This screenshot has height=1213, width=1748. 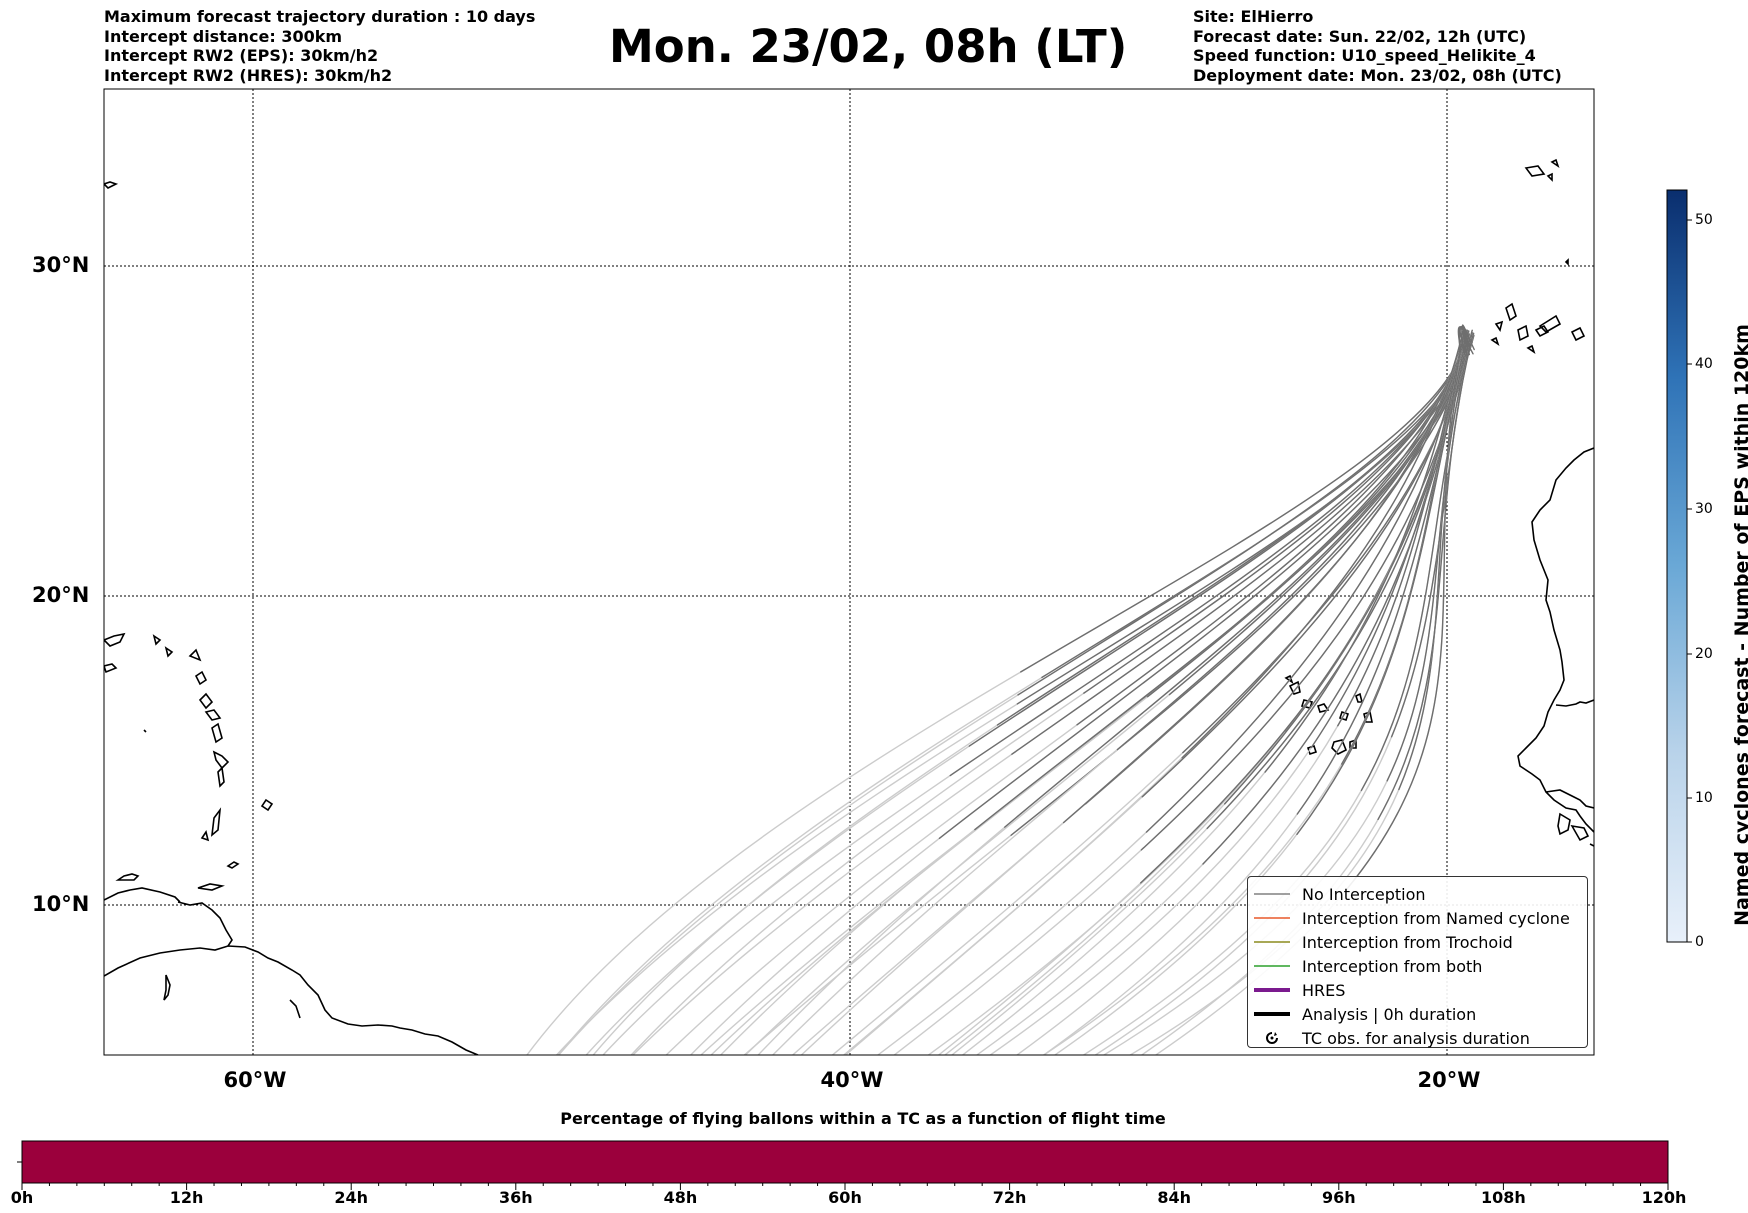 I want to click on colorbar-tick: 0, so click(x=1699, y=942).